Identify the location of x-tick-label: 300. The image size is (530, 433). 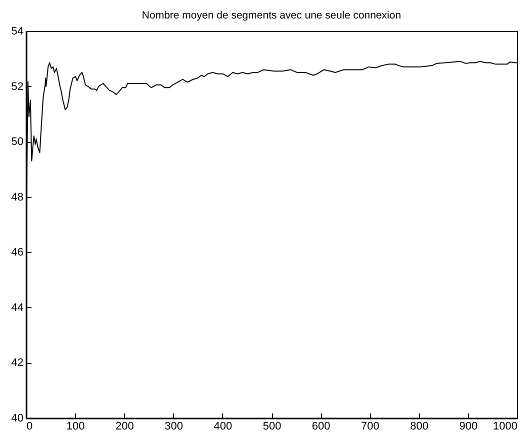
(173, 426).